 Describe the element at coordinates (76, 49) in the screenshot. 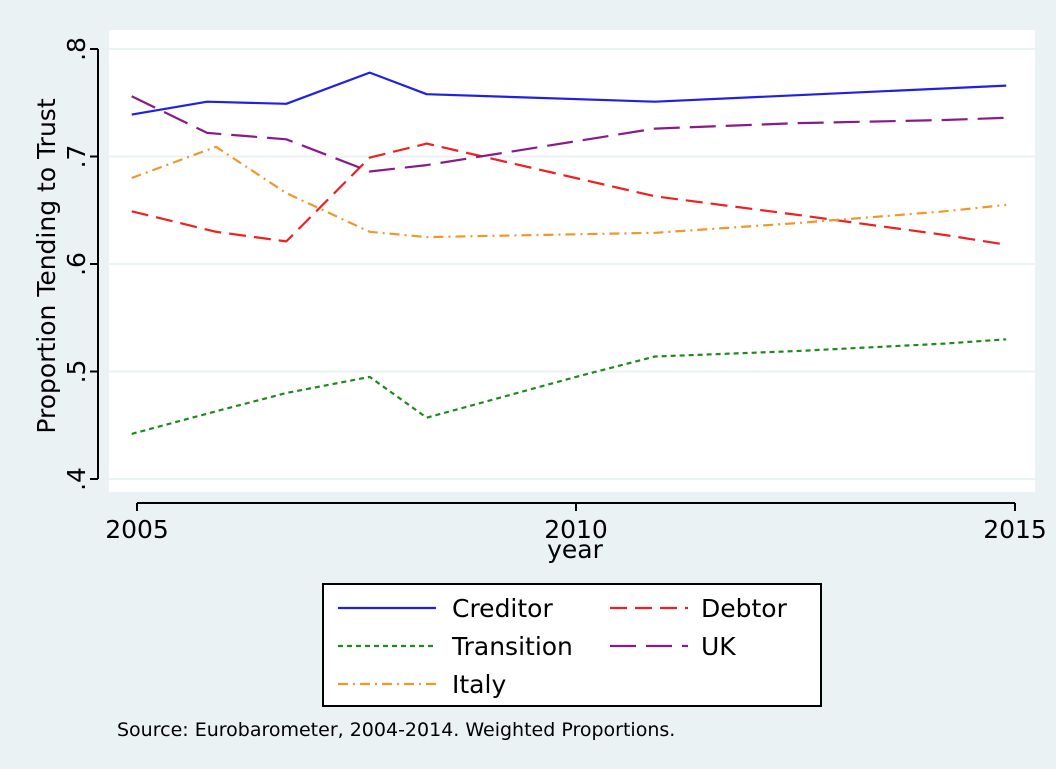

I see `y-tick-label: .8` at that location.